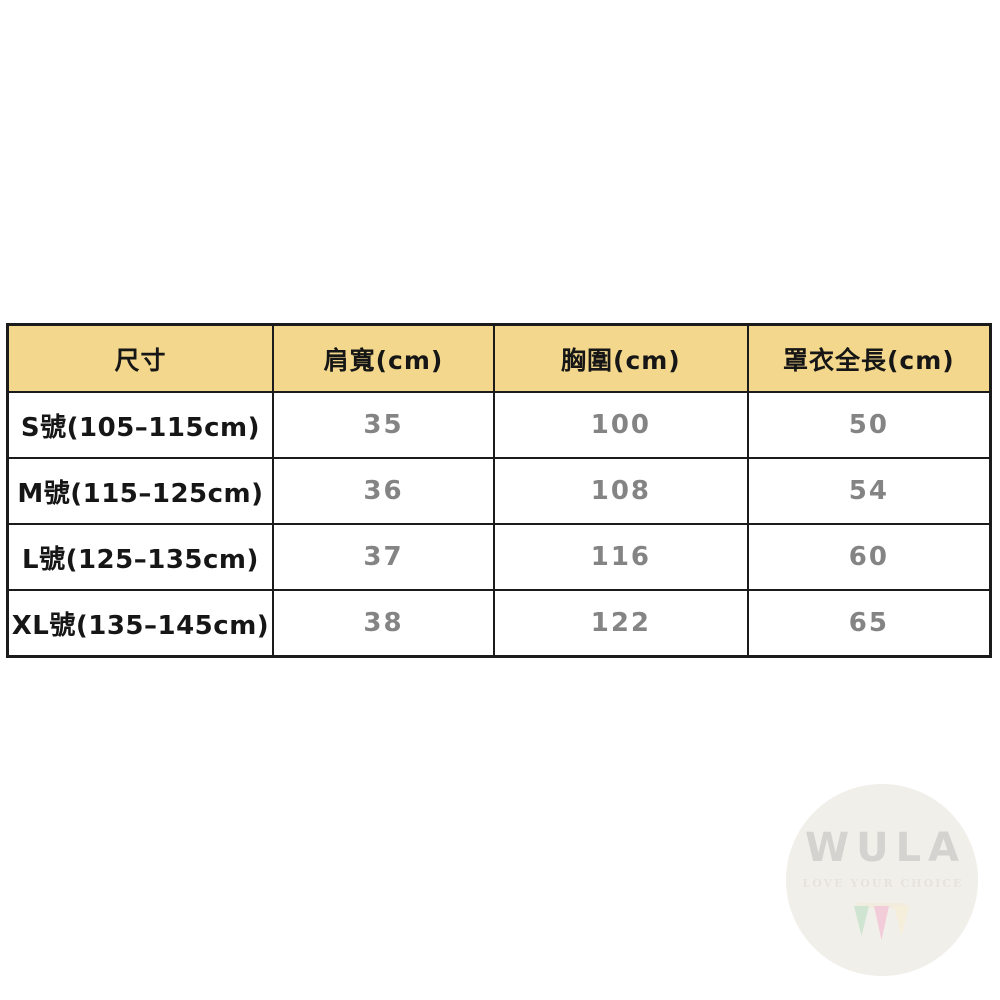  Describe the element at coordinates (140, 425) in the screenshot. I see `size-label: S號(105–115cm)` at that location.